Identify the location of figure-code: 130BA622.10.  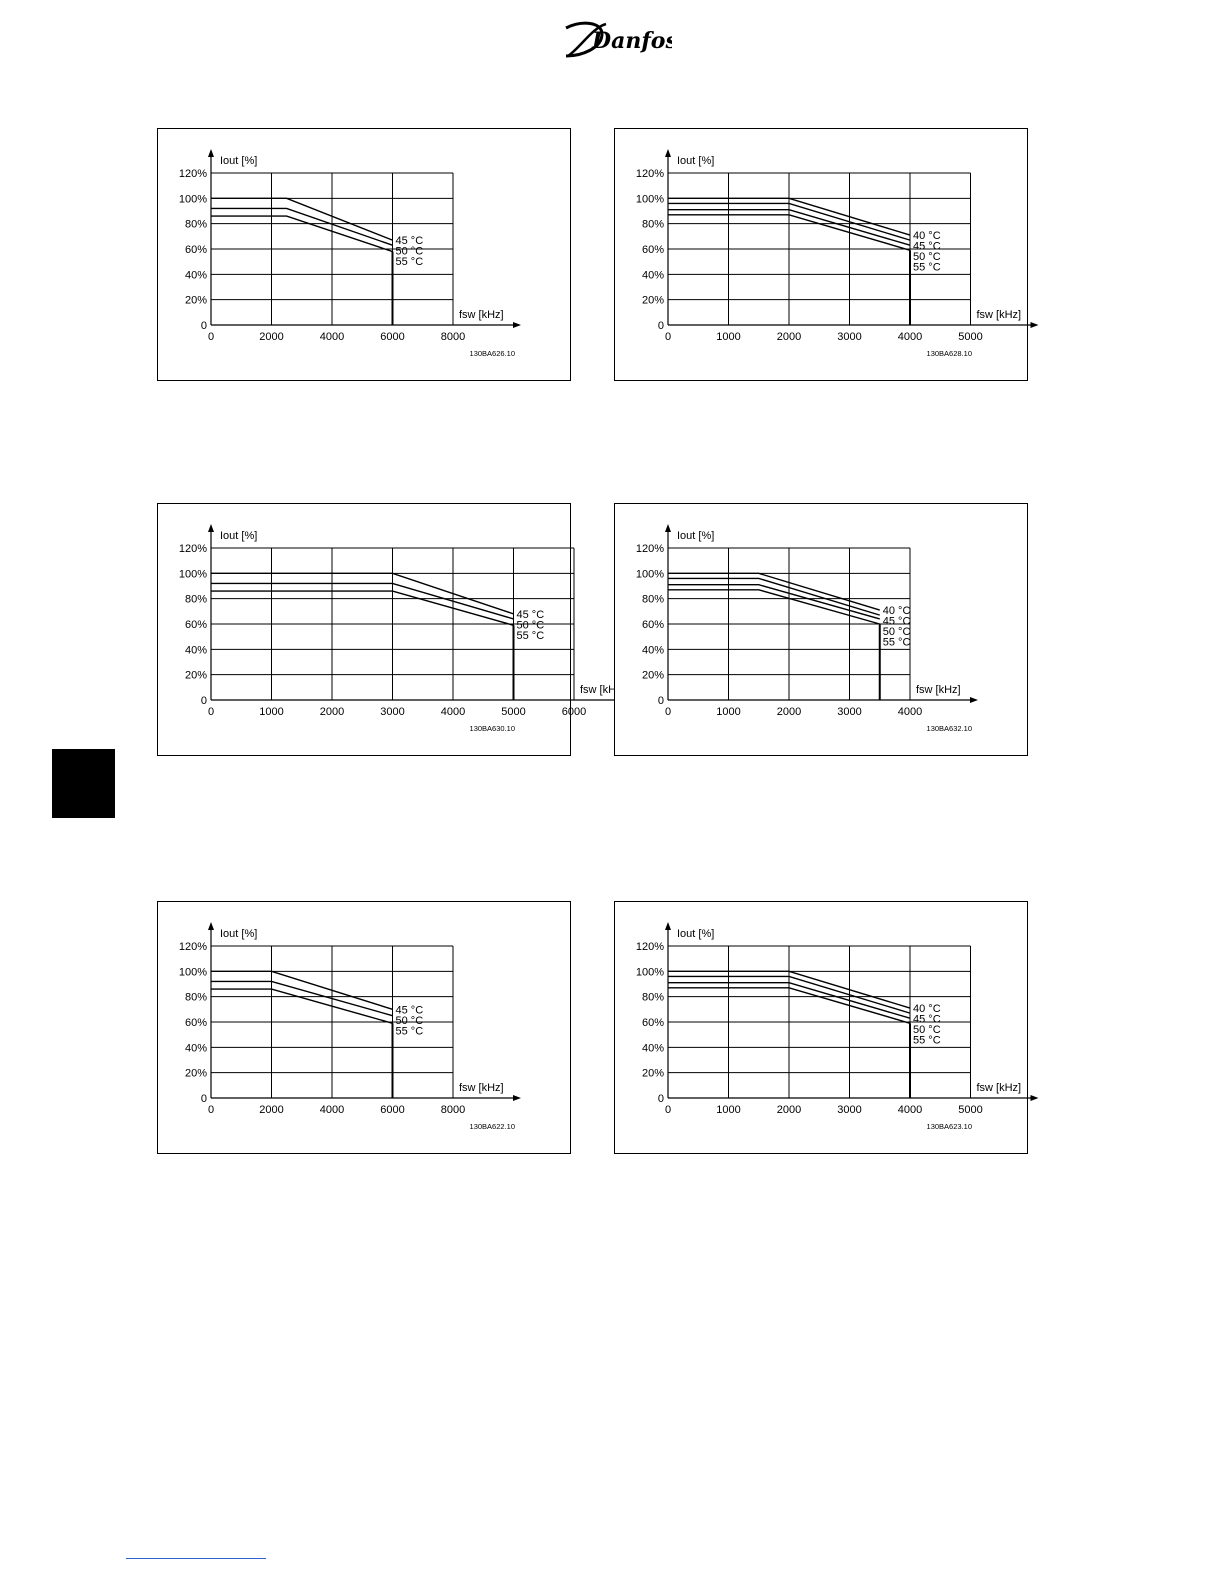
(492, 1126).